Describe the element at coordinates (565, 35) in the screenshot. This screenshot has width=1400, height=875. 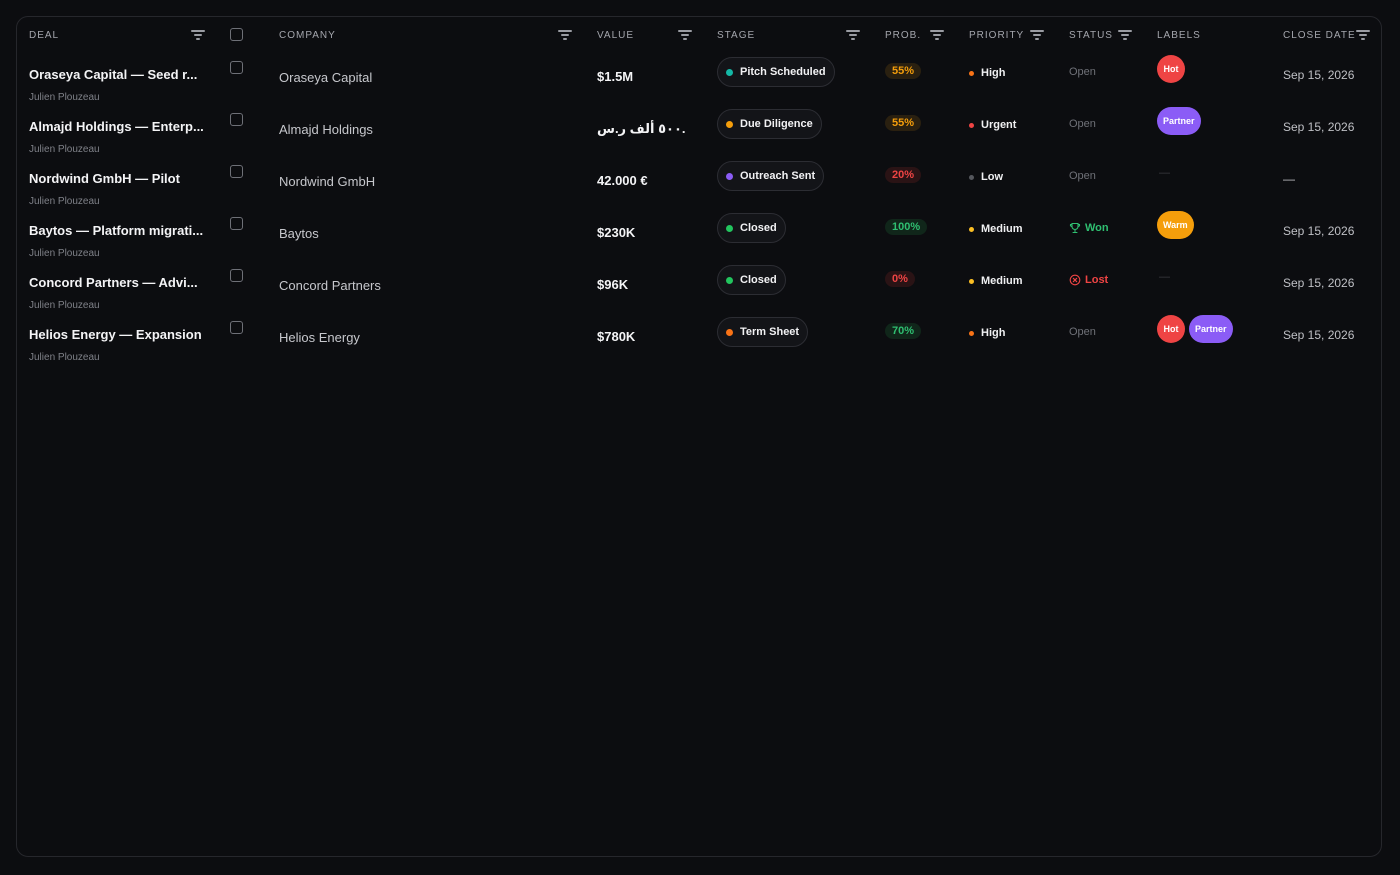
I see `company-filter-icon` at that location.